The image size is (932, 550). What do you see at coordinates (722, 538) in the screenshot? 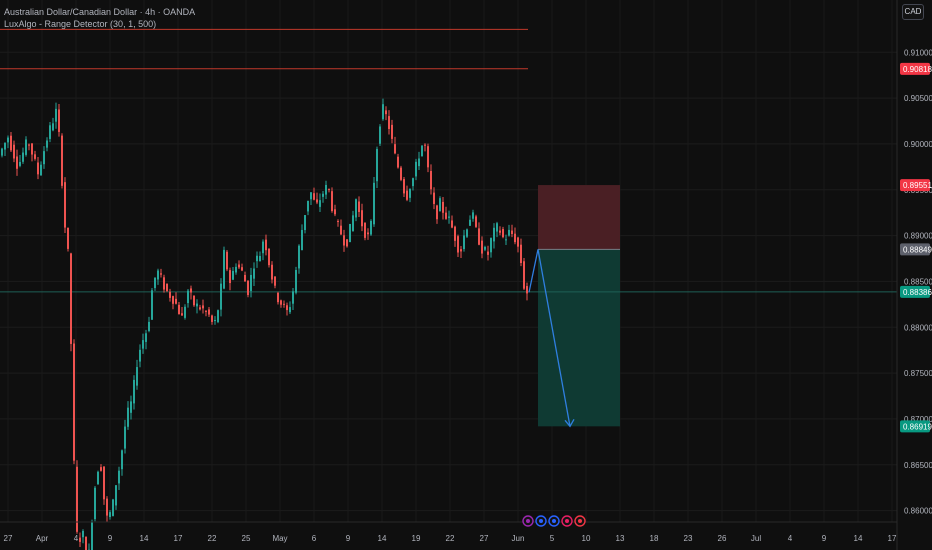
I see `time-tick-label: 26` at bounding box center [722, 538].